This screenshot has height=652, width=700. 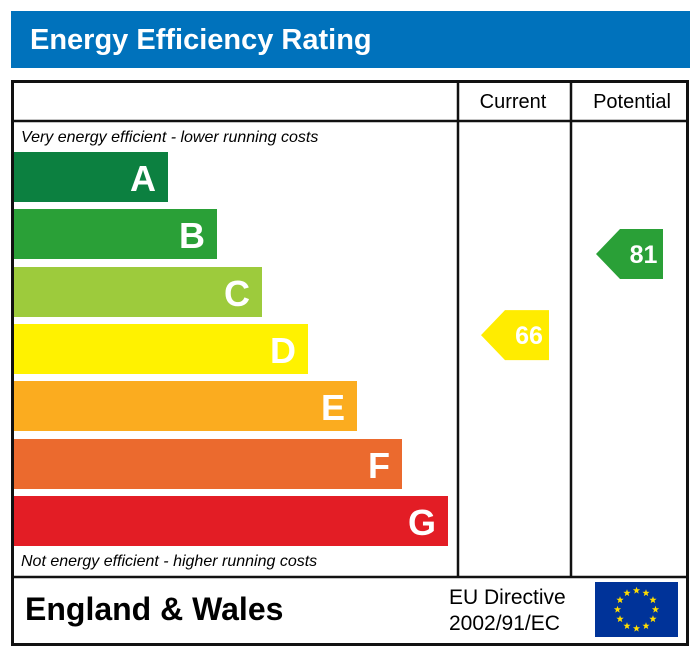 What do you see at coordinates (644, 255) in the screenshot?
I see `potential-rating-value: 81` at bounding box center [644, 255].